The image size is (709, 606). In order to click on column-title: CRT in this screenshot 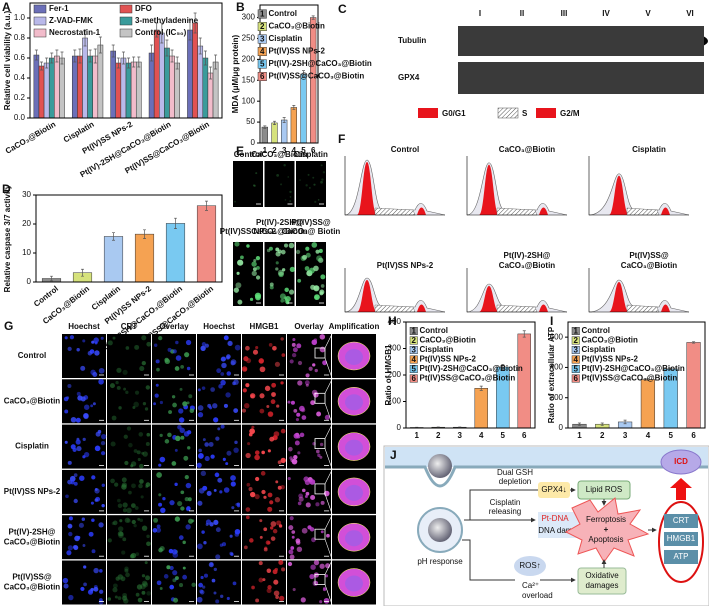, I will do `click(129, 326)`.